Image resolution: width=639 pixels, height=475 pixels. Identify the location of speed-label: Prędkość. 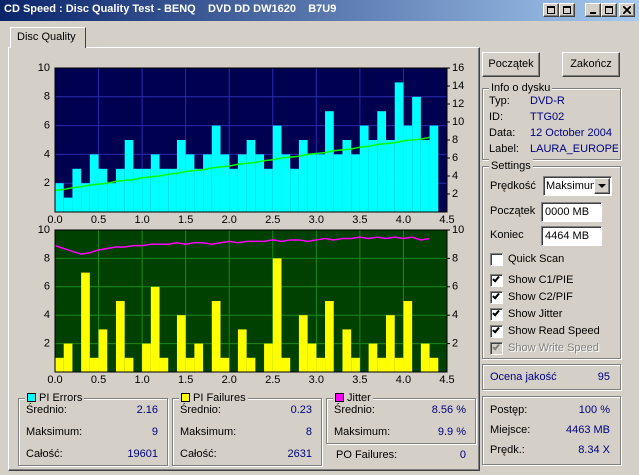
(513, 186).